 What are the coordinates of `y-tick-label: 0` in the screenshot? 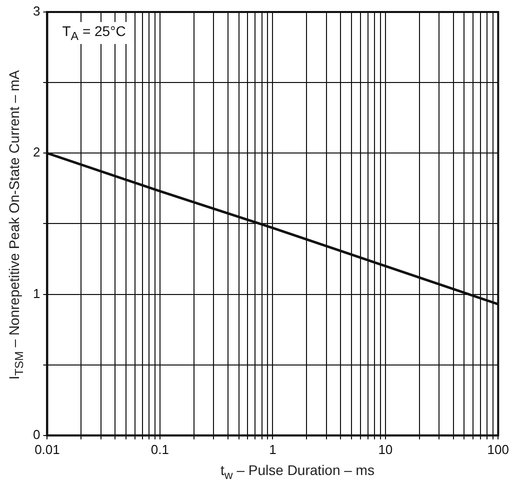 It's located at (36, 434).